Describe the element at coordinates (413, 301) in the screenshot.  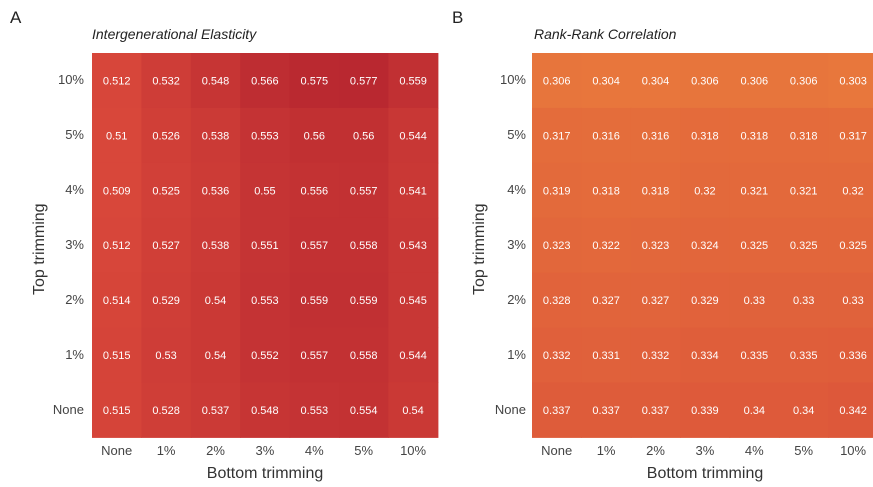
I see `panel-a-cell-label: 0.545` at that location.